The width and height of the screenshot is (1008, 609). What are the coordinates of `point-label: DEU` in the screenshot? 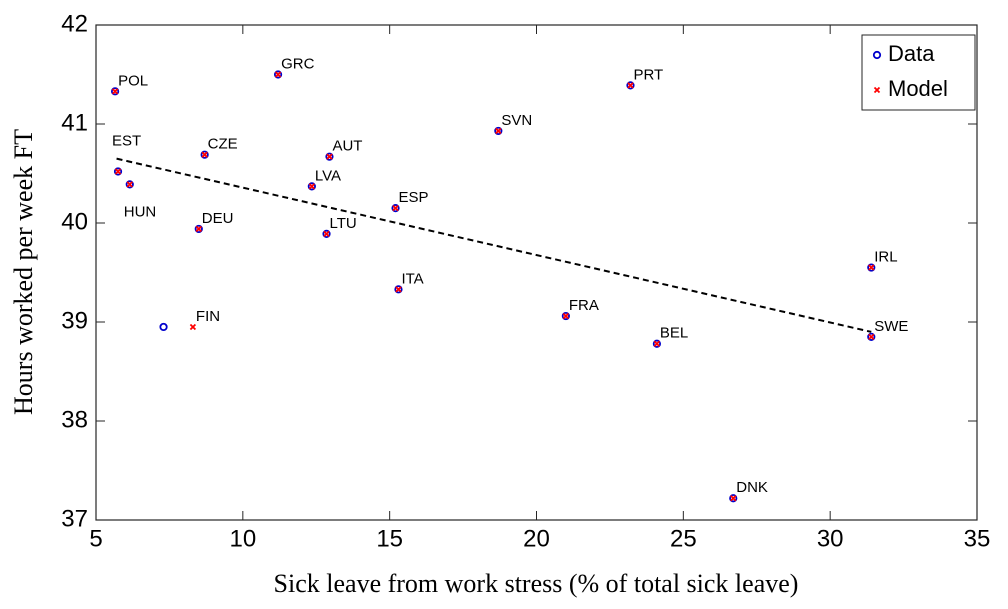 It's located at (218, 218).